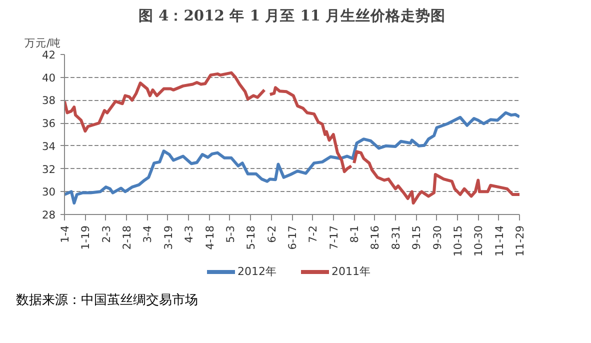 This screenshot has height=343, width=591. I want to click on x-tick-label: 9-15, so click(417, 237).